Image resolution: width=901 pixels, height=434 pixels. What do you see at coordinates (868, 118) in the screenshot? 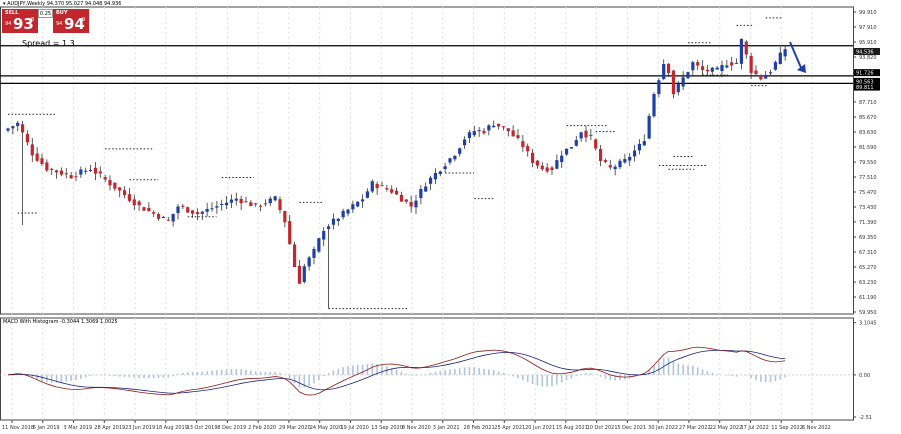
I see `price-tick-label: 85.670` at bounding box center [868, 118].